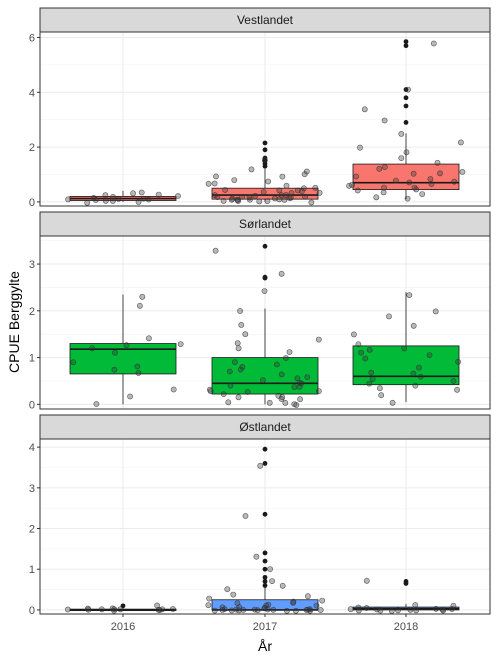  I want to click on box-iqr, so click(265, 376).